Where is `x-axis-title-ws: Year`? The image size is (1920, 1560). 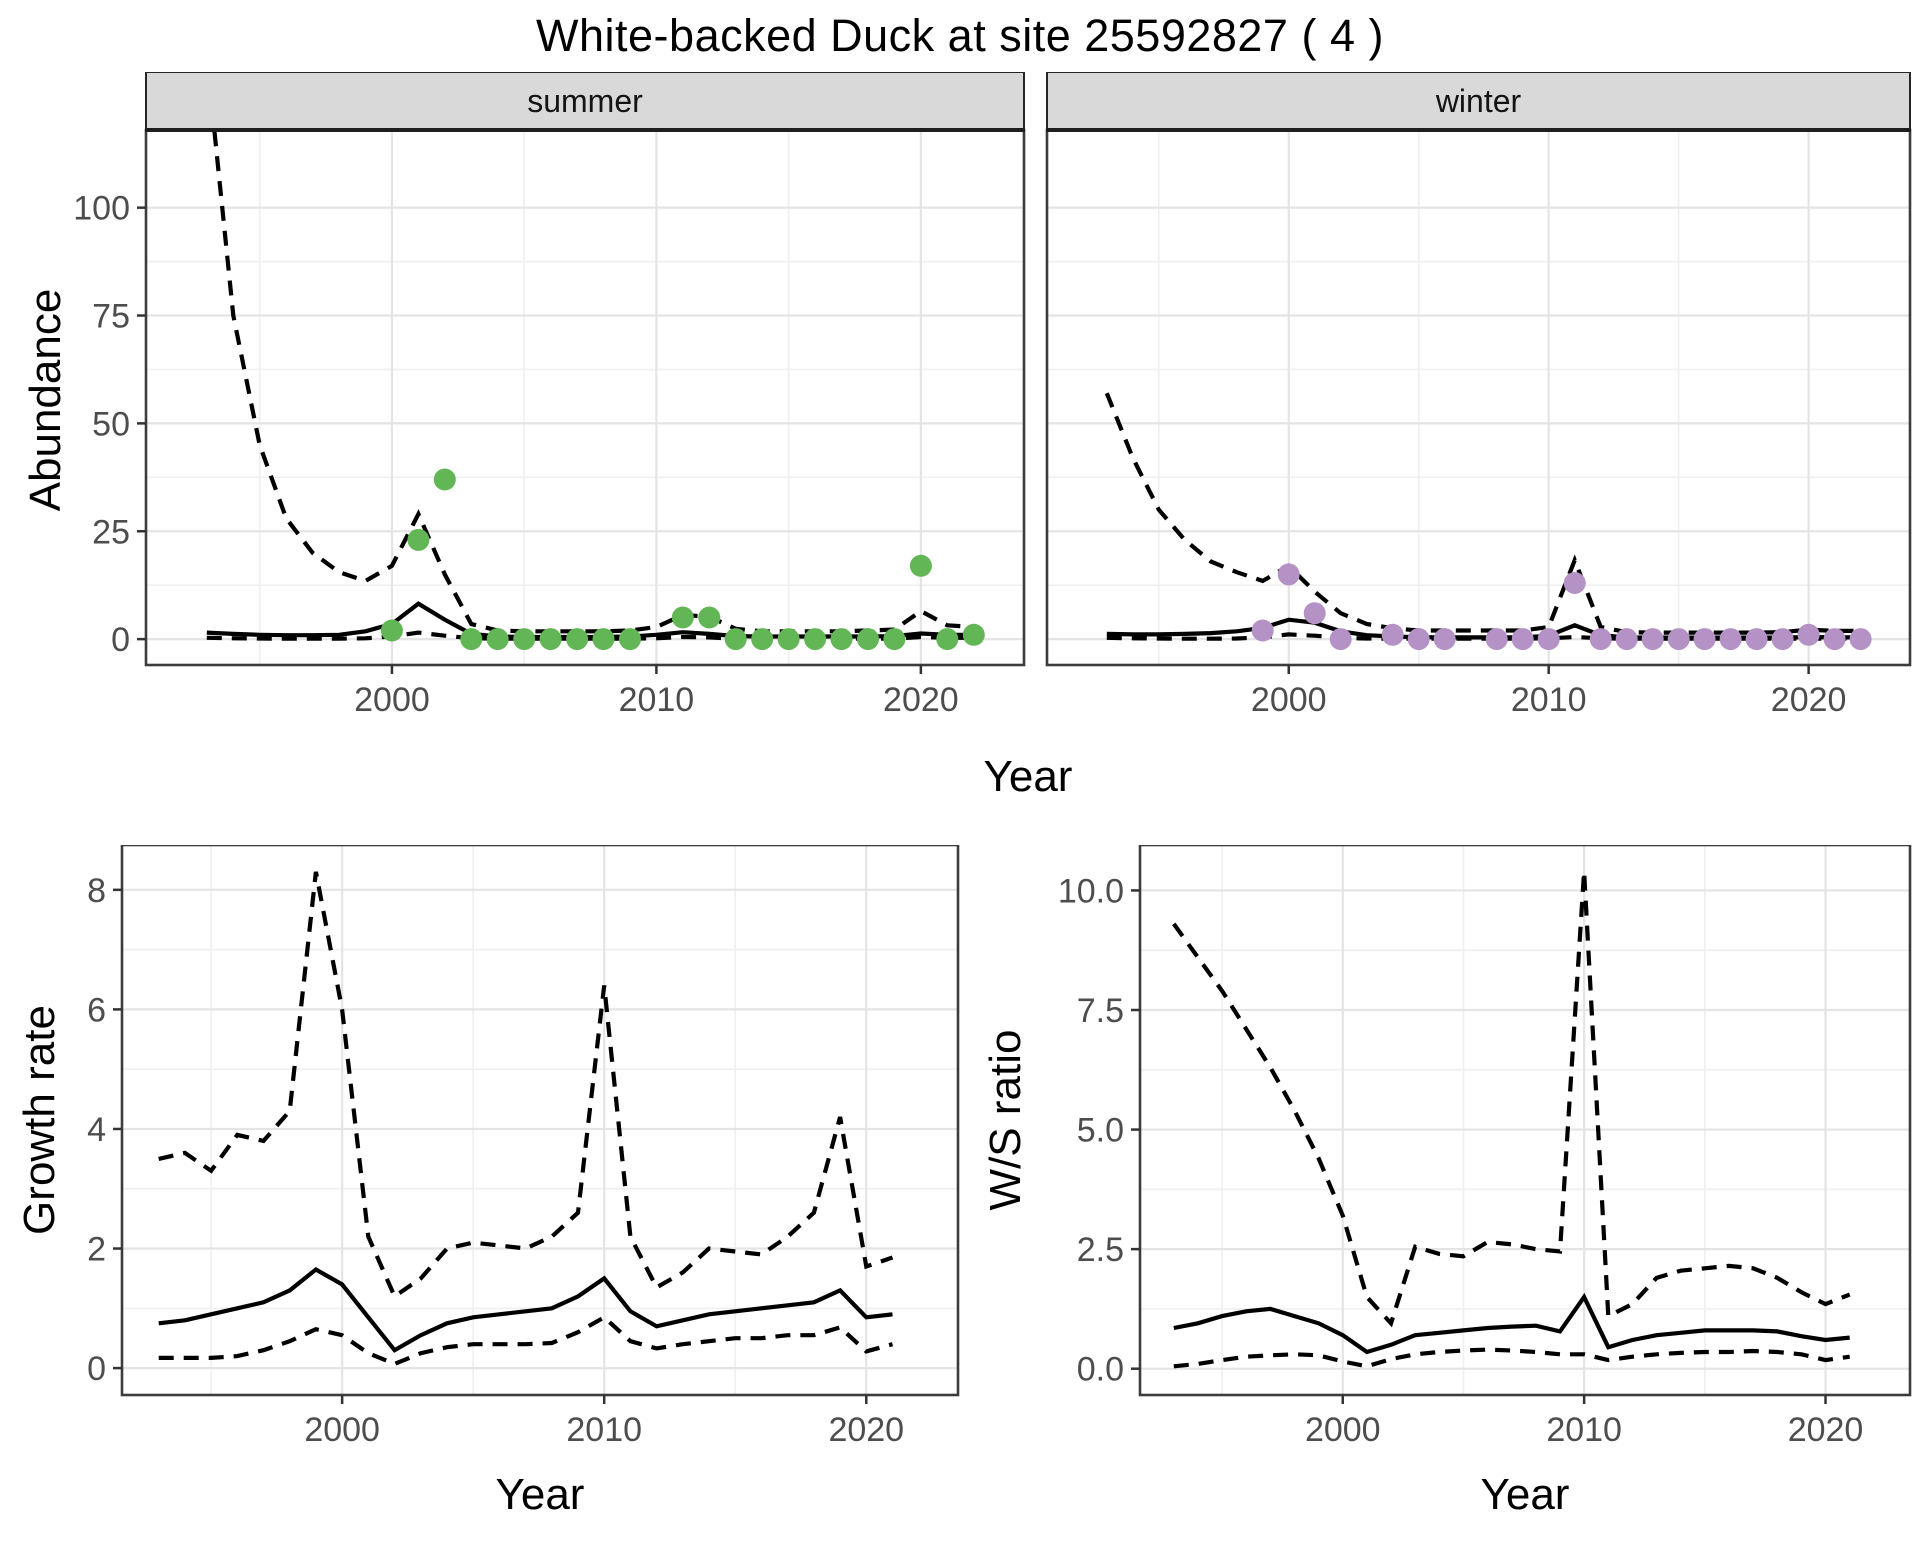
x-axis-title-ws: Year is located at coordinates (1525, 1494).